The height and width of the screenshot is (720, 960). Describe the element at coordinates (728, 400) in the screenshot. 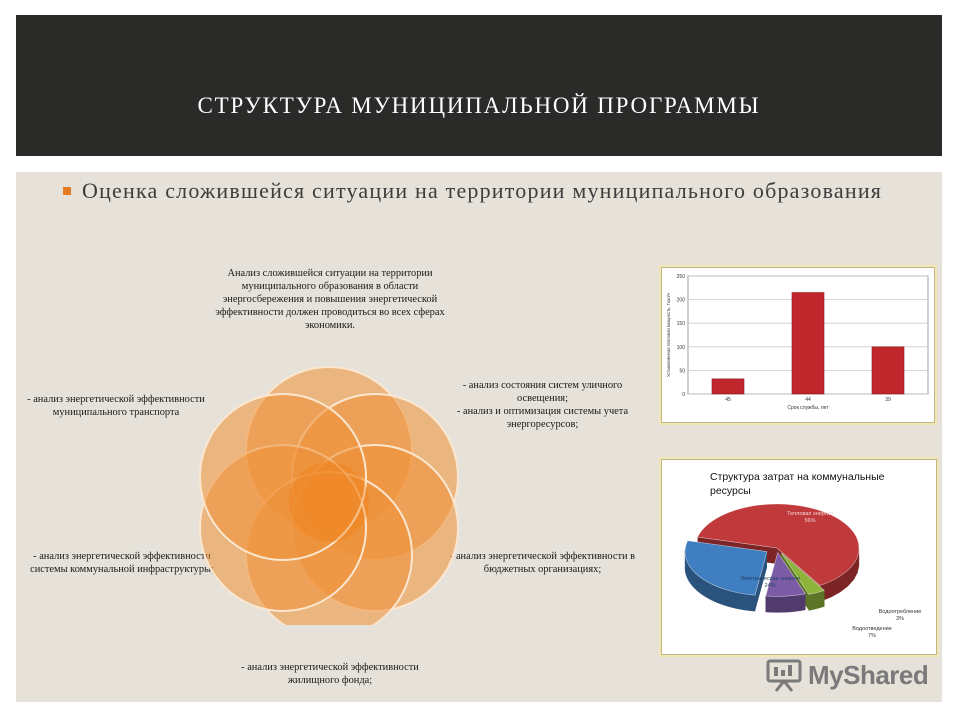

I see `bar-x-tick-label: 45` at that location.